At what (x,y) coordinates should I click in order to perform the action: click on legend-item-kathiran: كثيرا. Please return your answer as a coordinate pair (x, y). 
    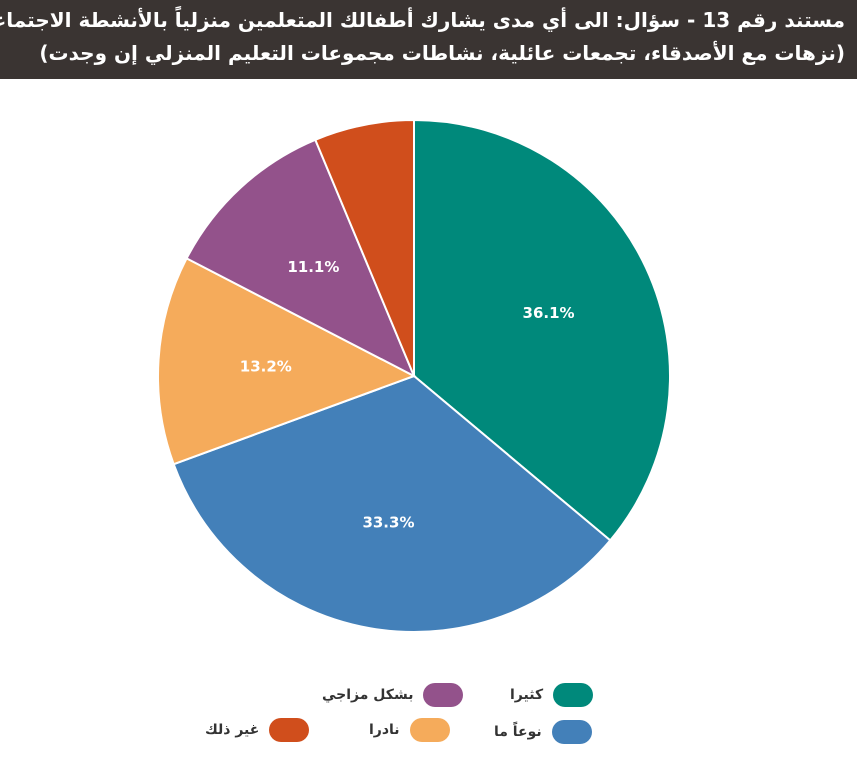
    Looking at the image, I should click on (552, 695).